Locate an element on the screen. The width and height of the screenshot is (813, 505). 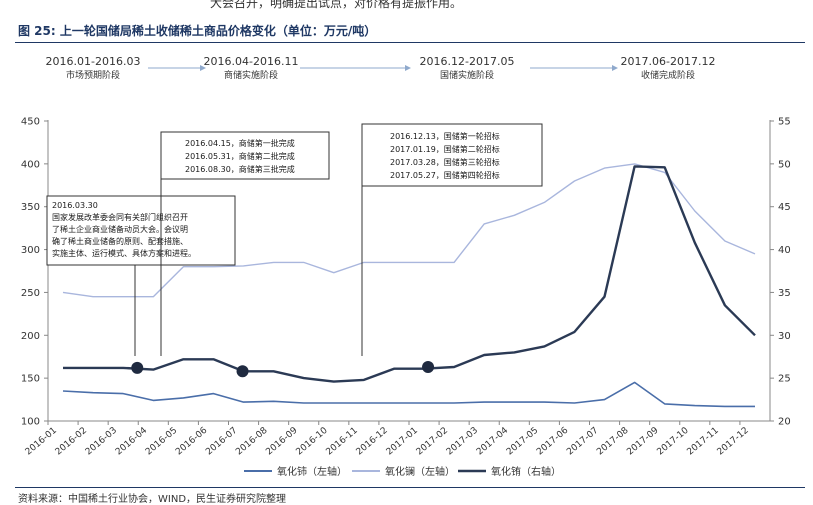
phase-label-4: 收储完成阶段 is located at coordinates (668, 75).